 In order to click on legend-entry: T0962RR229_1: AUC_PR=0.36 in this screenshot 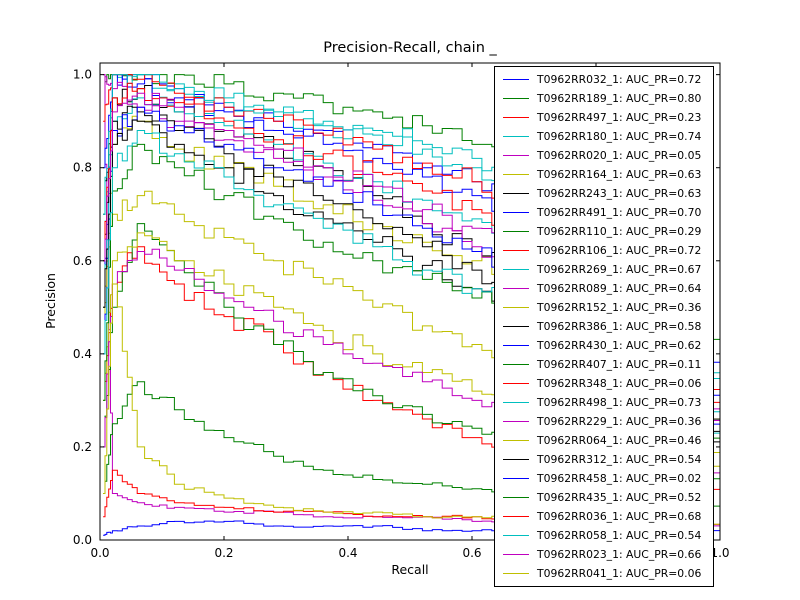, I will do `click(604, 421)`.